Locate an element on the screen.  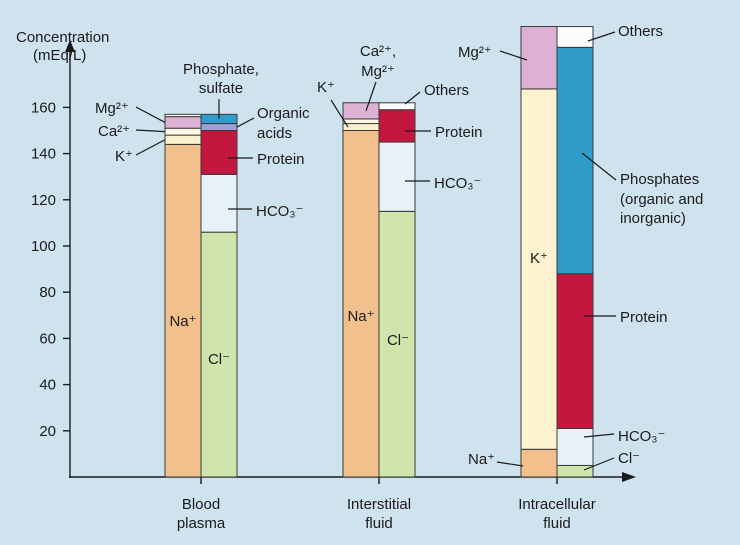
label-phosphate-line1: Phosphate, is located at coordinates (221, 69).